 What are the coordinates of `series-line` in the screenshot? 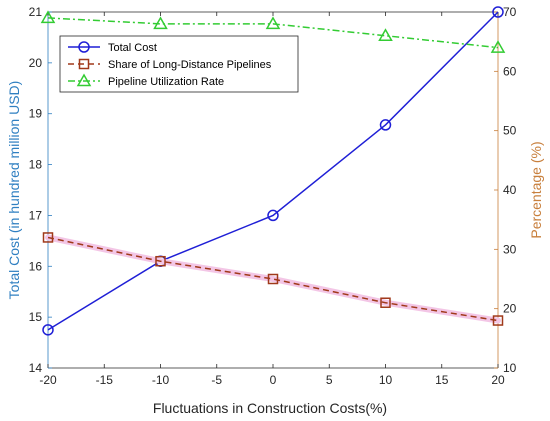 It's located at (273, 33).